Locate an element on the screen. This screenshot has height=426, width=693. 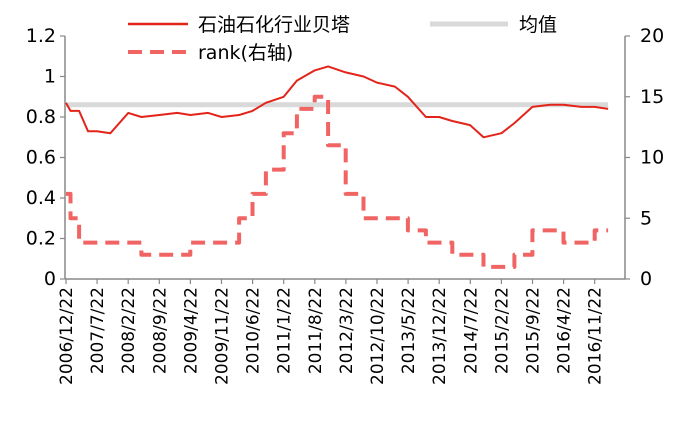
x-tick-label: 2011/1/22 is located at coordinates (285, 330).